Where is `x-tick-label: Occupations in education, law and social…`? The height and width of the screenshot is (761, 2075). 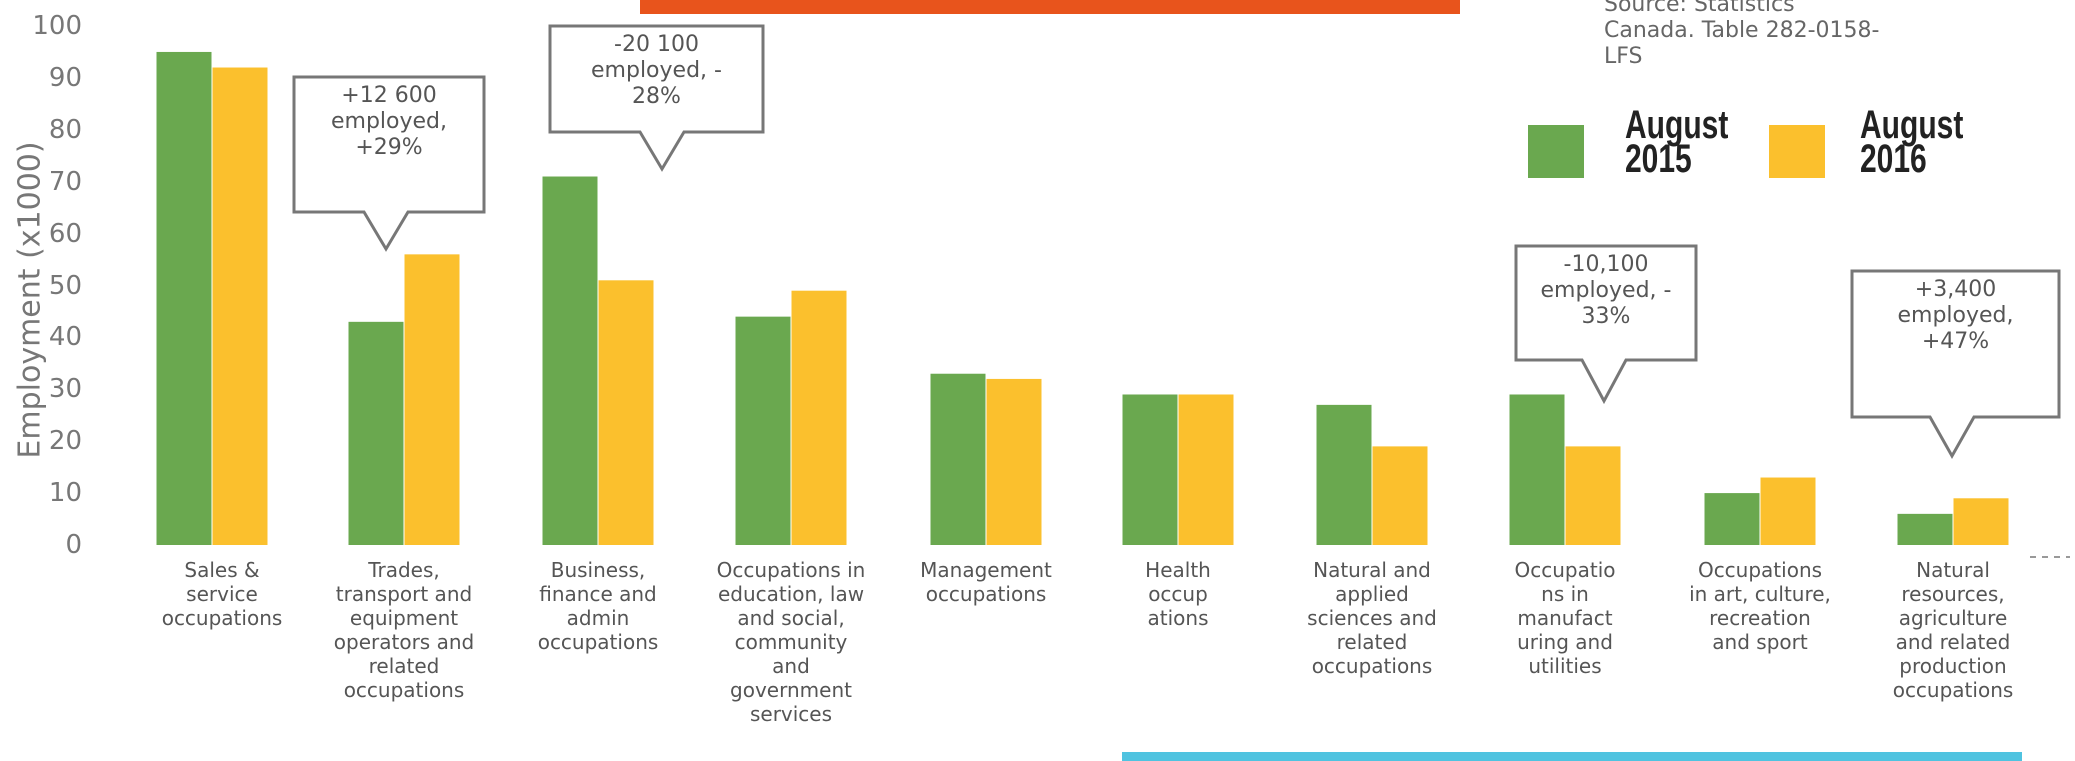 x-tick-label: Occupations in education, law and social… is located at coordinates (791, 642).